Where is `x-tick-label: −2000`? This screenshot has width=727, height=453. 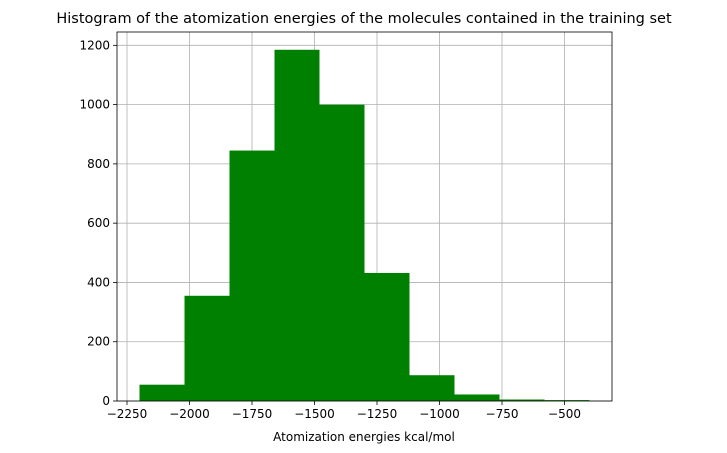 x-tick-label: −2000 is located at coordinates (189, 414).